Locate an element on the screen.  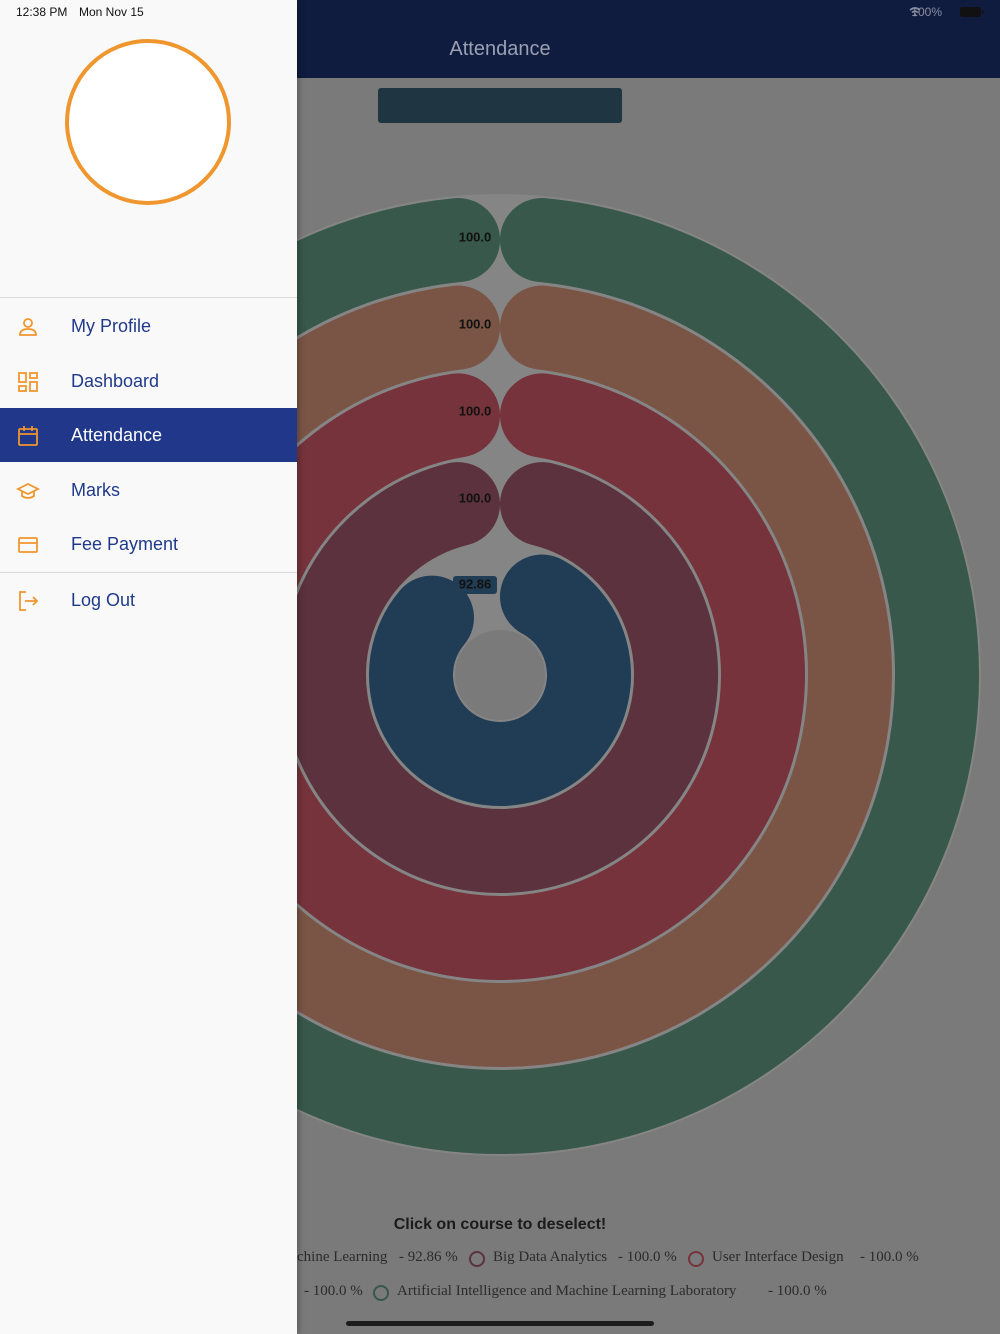
menu-label: Marks is located at coordinates (95, 490).